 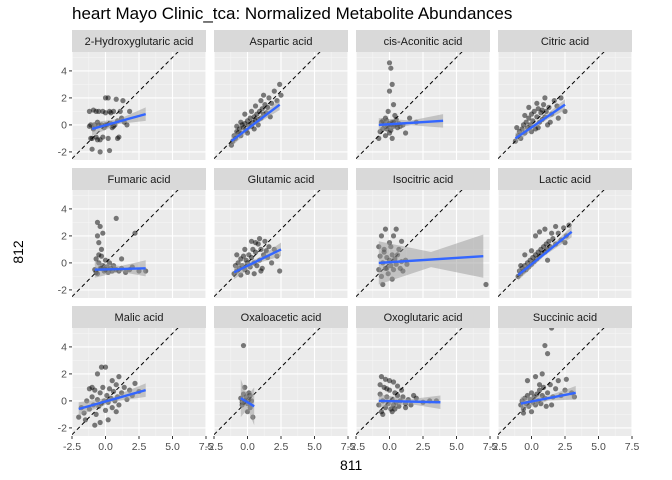 I want to click on y-tick-label: -2, so click(x=62, y=152).